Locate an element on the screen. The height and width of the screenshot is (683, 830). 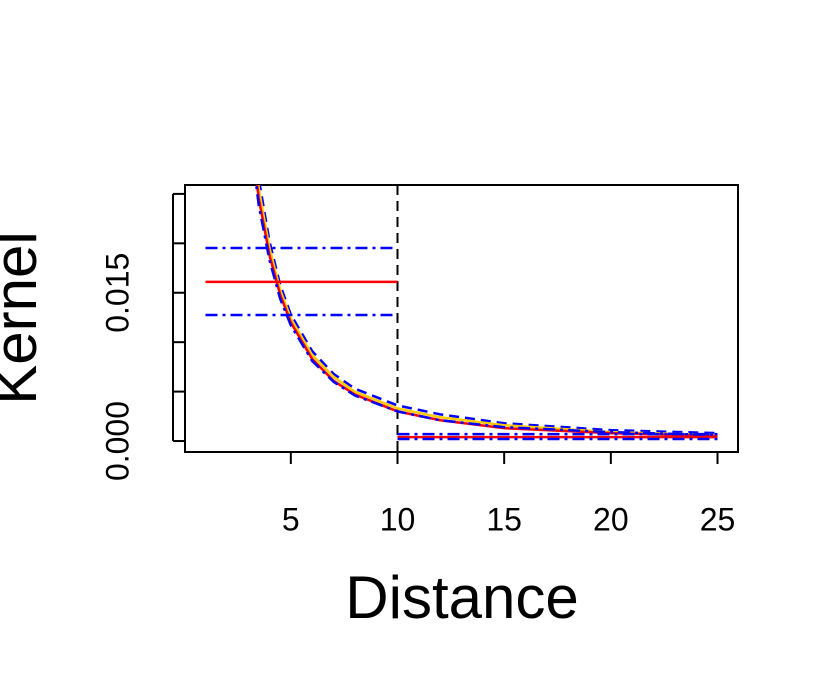
y-tick-label: 0.015 is located at coordinates (117, 293).